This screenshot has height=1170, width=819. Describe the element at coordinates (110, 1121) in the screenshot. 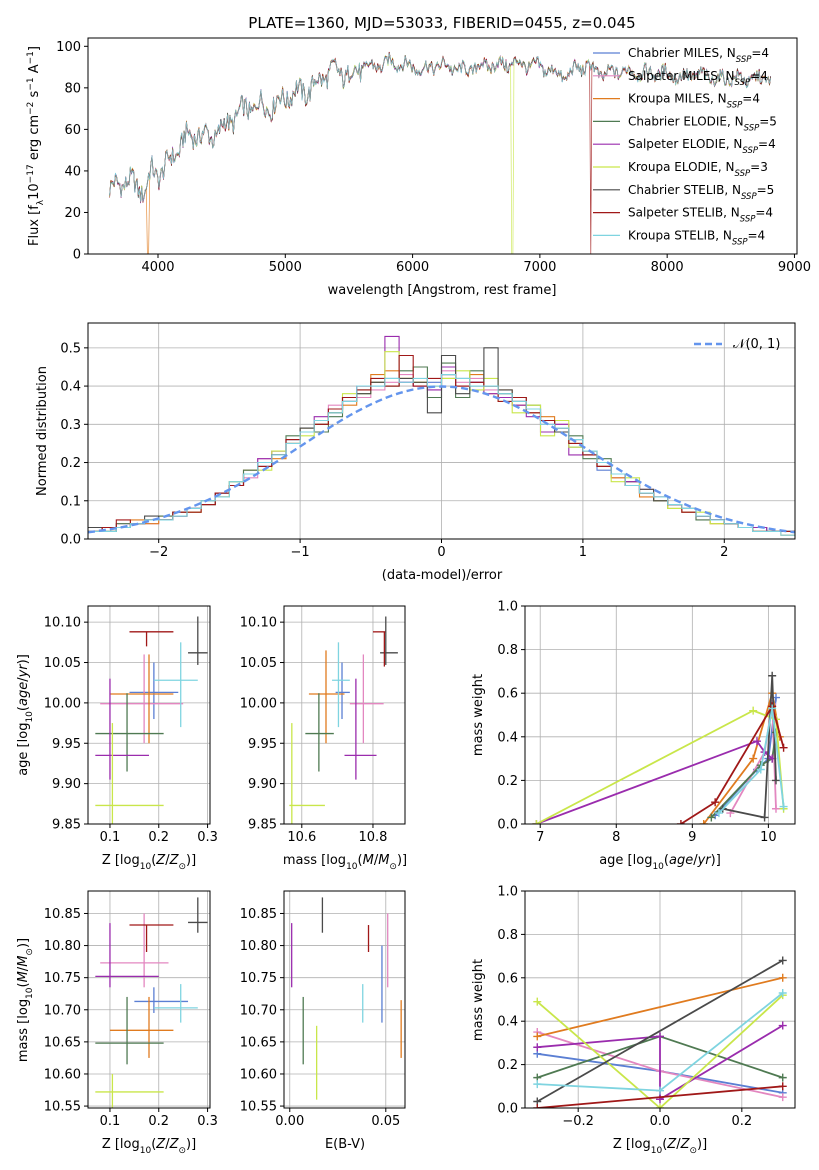

I see `mass-vs-Z-xtick-label: 0.1` at that location.